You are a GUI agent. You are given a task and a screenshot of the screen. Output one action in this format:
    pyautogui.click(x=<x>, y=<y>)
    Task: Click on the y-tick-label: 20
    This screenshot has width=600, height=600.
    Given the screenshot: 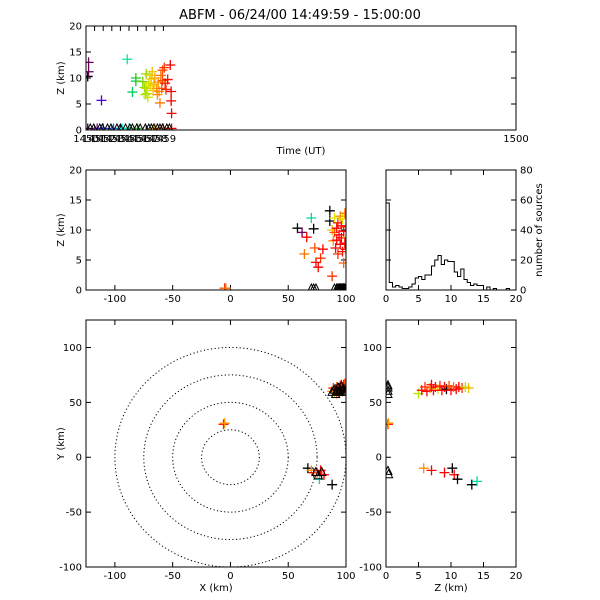 What is the action you would take?
    pyautogui.click(x=526, y=261)
    